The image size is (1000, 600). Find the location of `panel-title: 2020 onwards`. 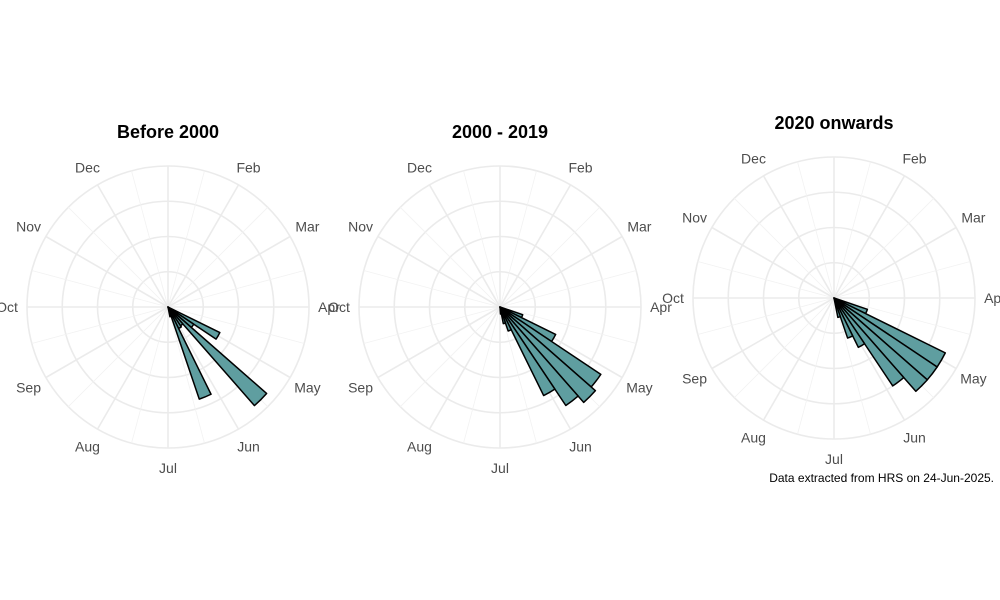

panel-title: 2020 onwards is located at coordinates (833, 123).